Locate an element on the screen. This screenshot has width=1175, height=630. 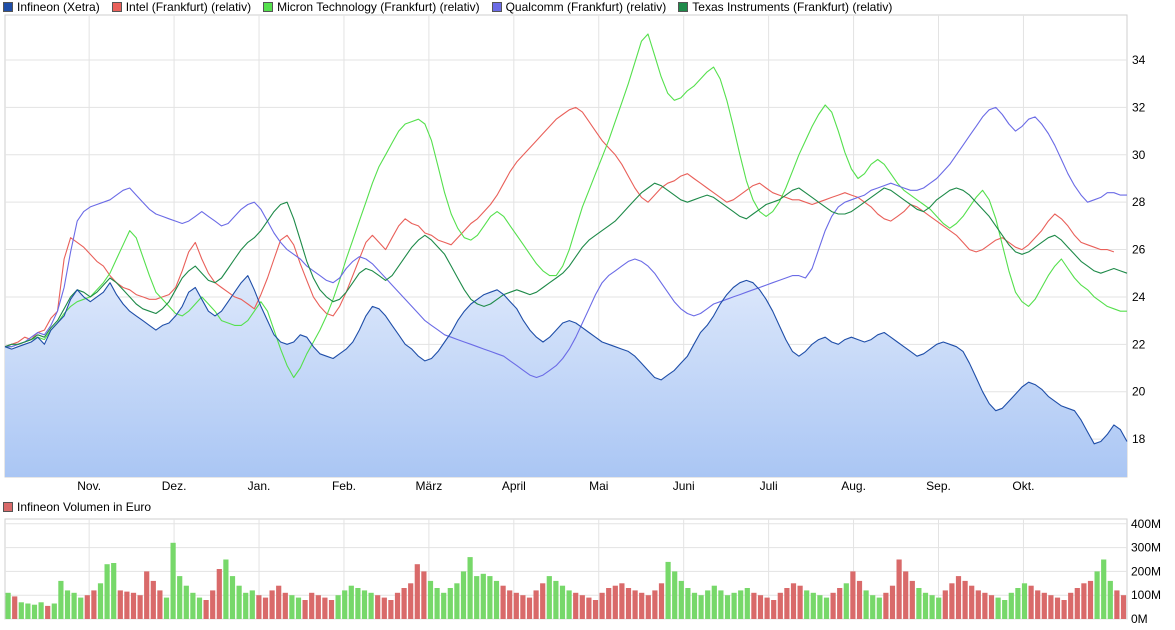
vol-y-tick-label: 100M is located at coordinates (1146, 595).